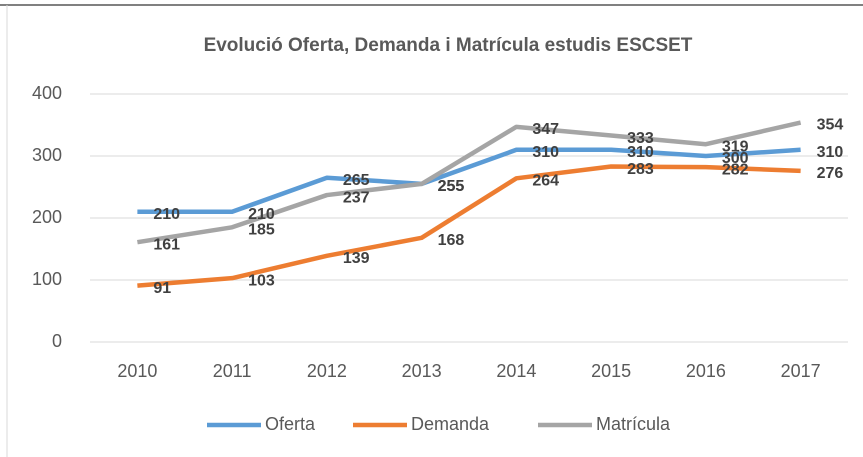 Image resolution: width=863 pixels, height=457 pixels. I want to click on x-tick-label: 2014, so click(516, 371).